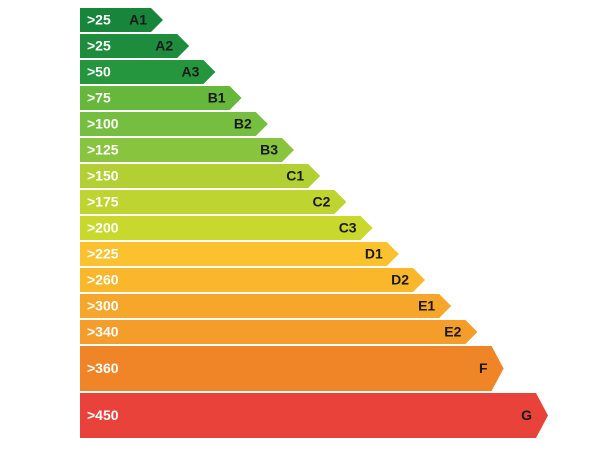  Describe the element at coordinates (103, 150) in the screenshot. I see `band-threshold: >125` at that location.